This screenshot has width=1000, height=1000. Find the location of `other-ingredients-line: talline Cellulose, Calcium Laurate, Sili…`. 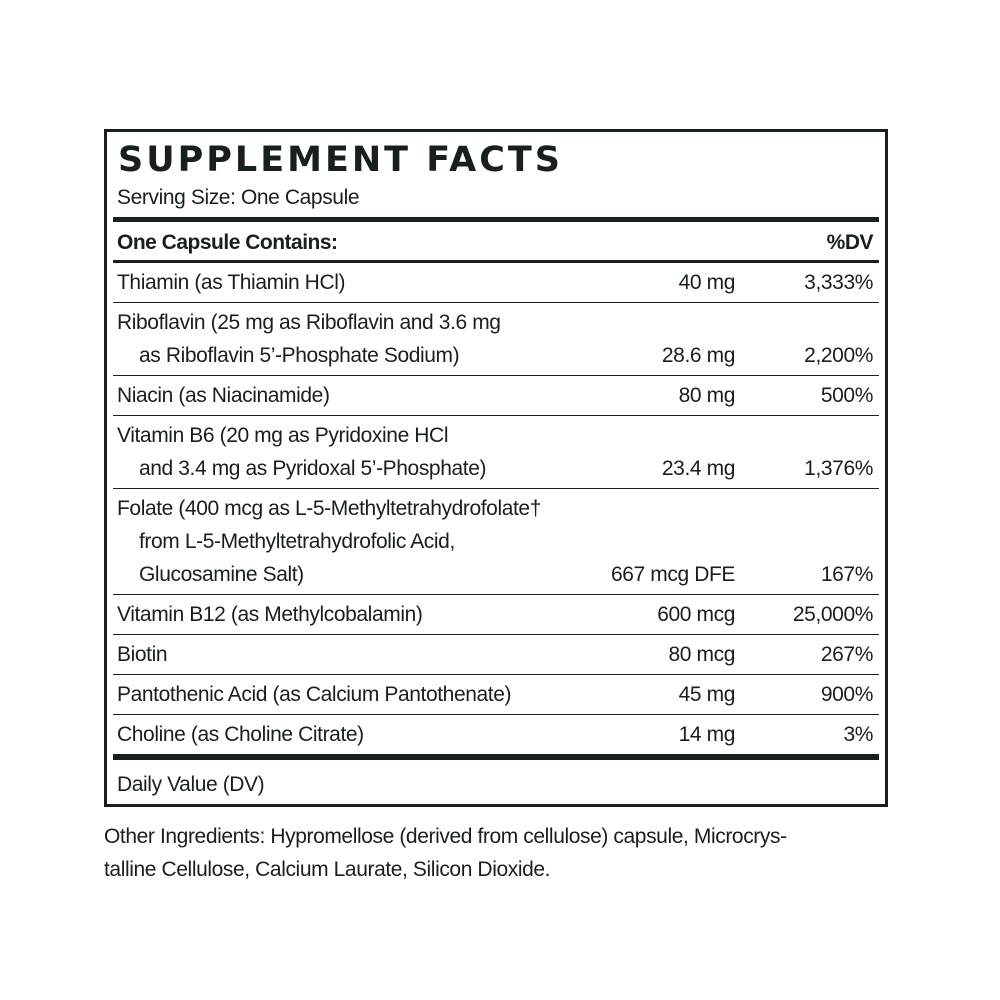

other-ingredients-line: talline Cellulose, Calcium Laurate, Sili… is located at coordinates (327, 869).